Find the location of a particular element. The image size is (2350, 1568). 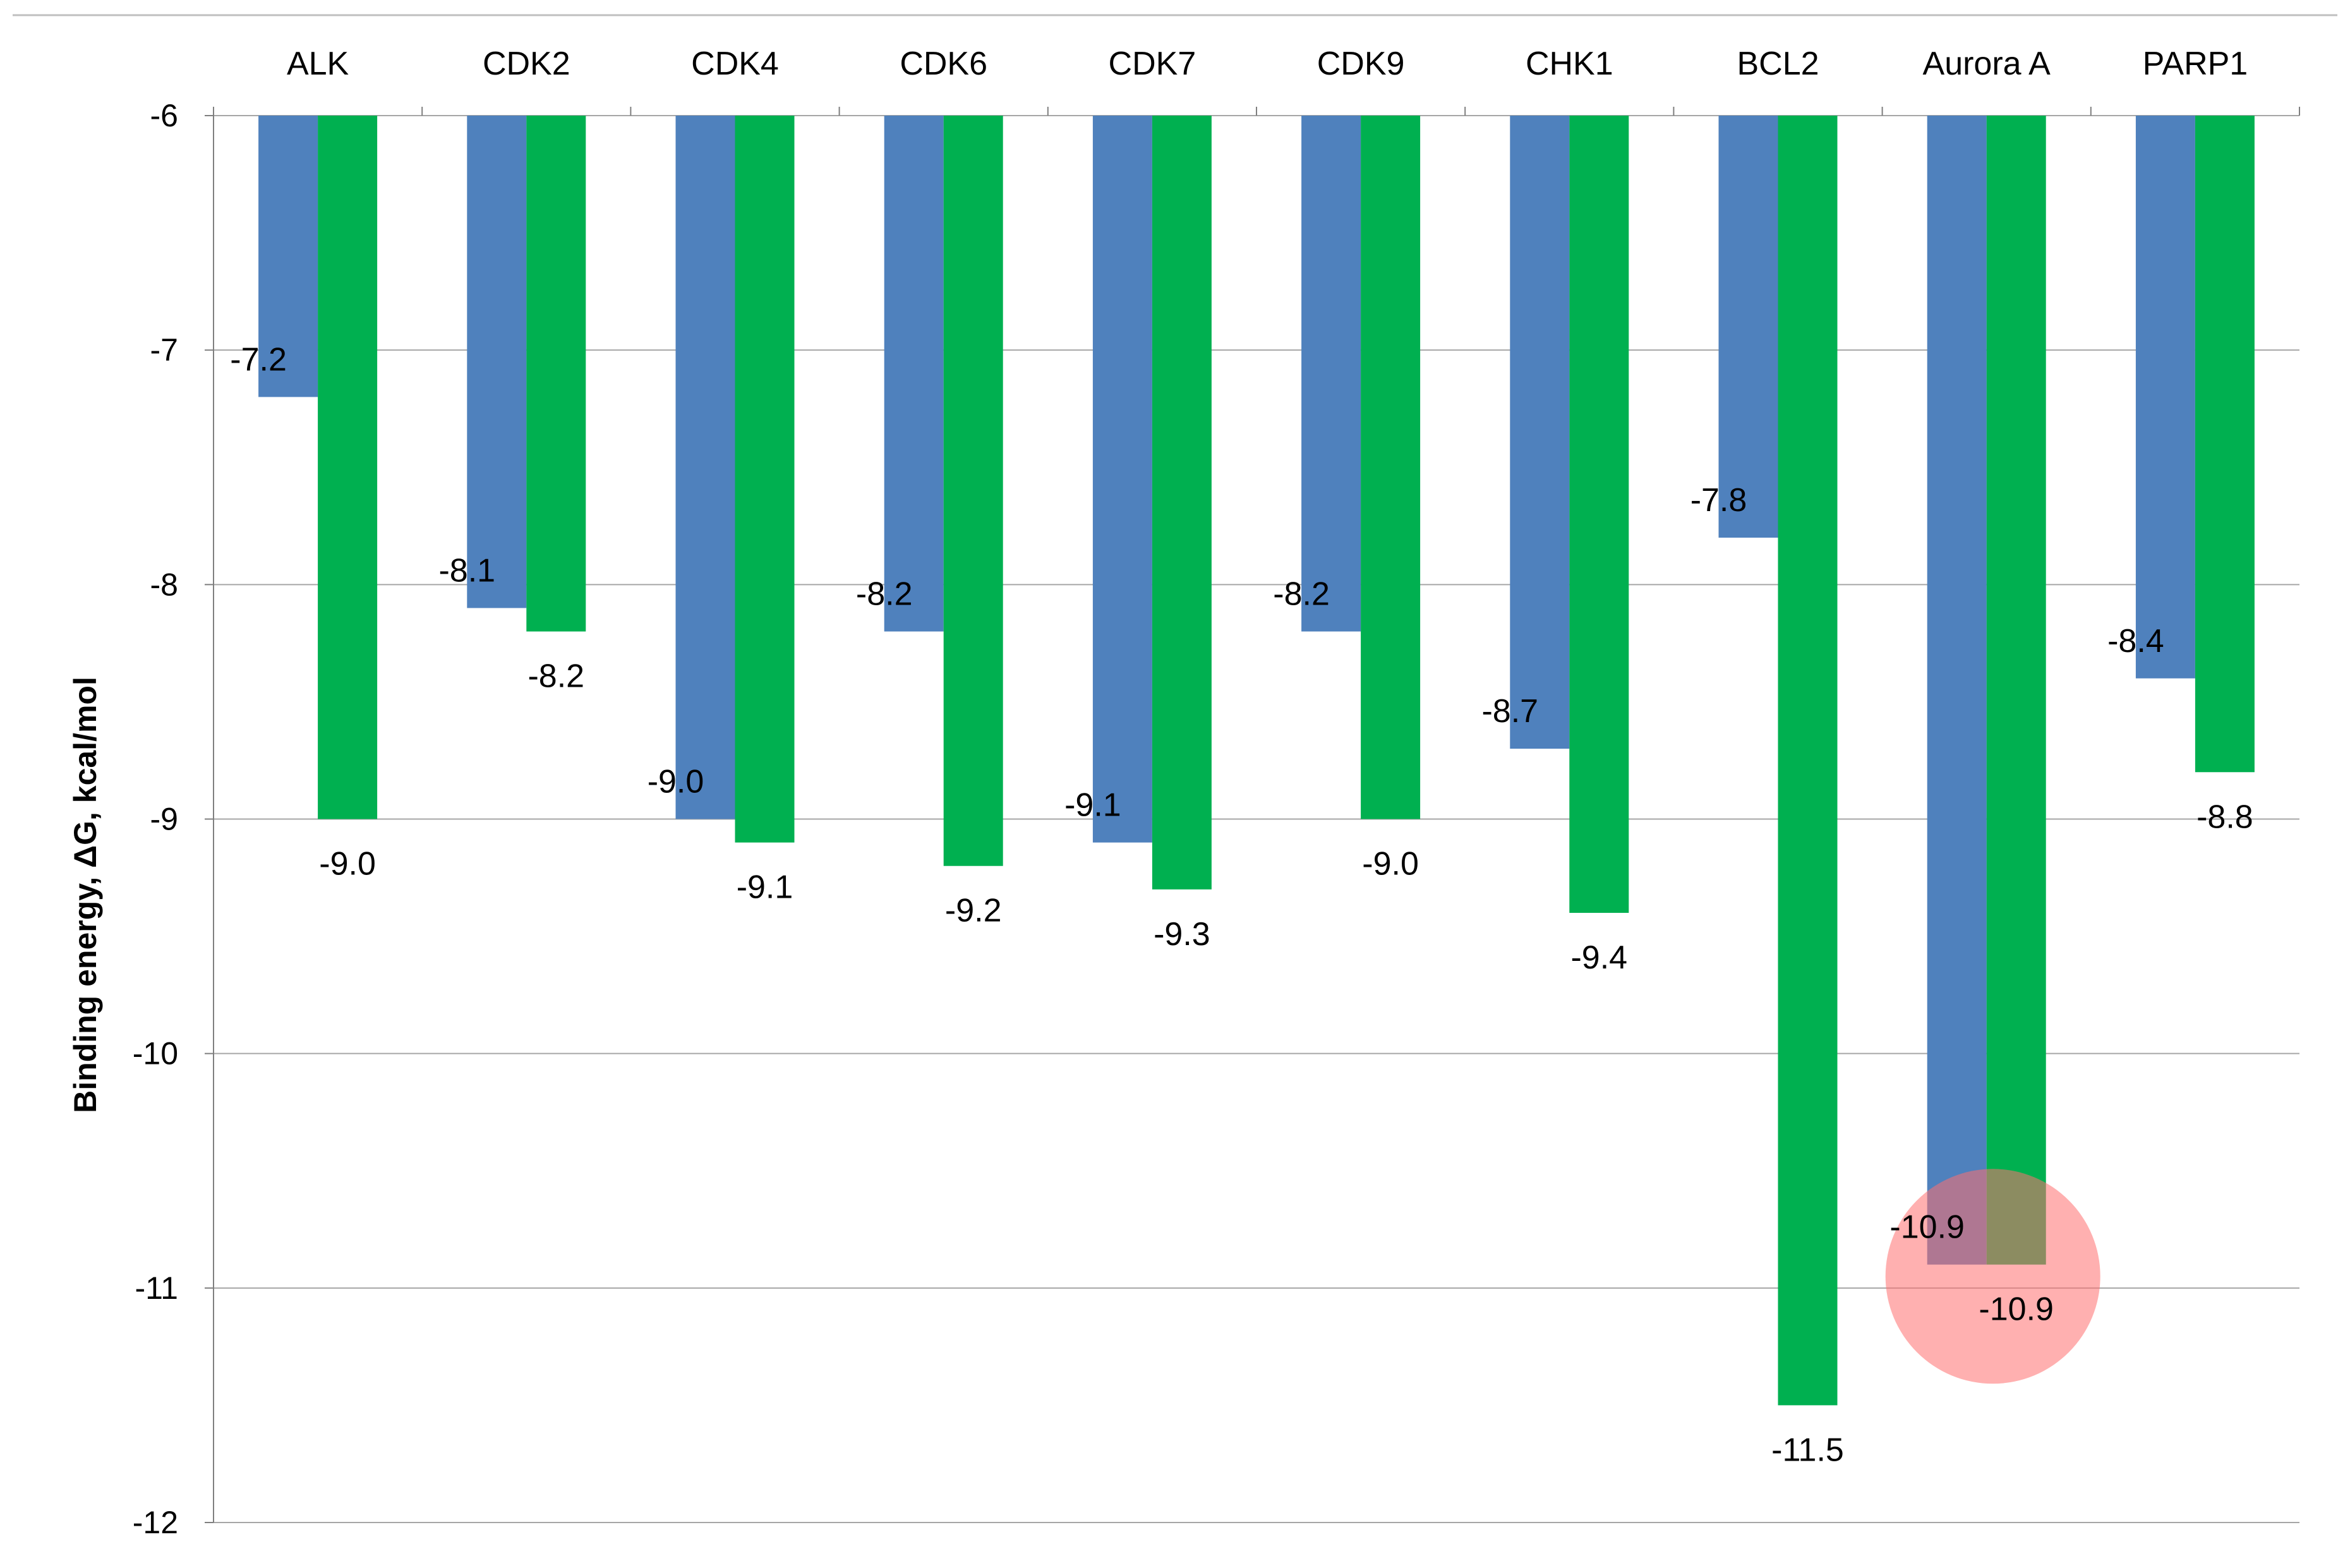

bar-blue-cdk6 is located at coordinates (914, 374).